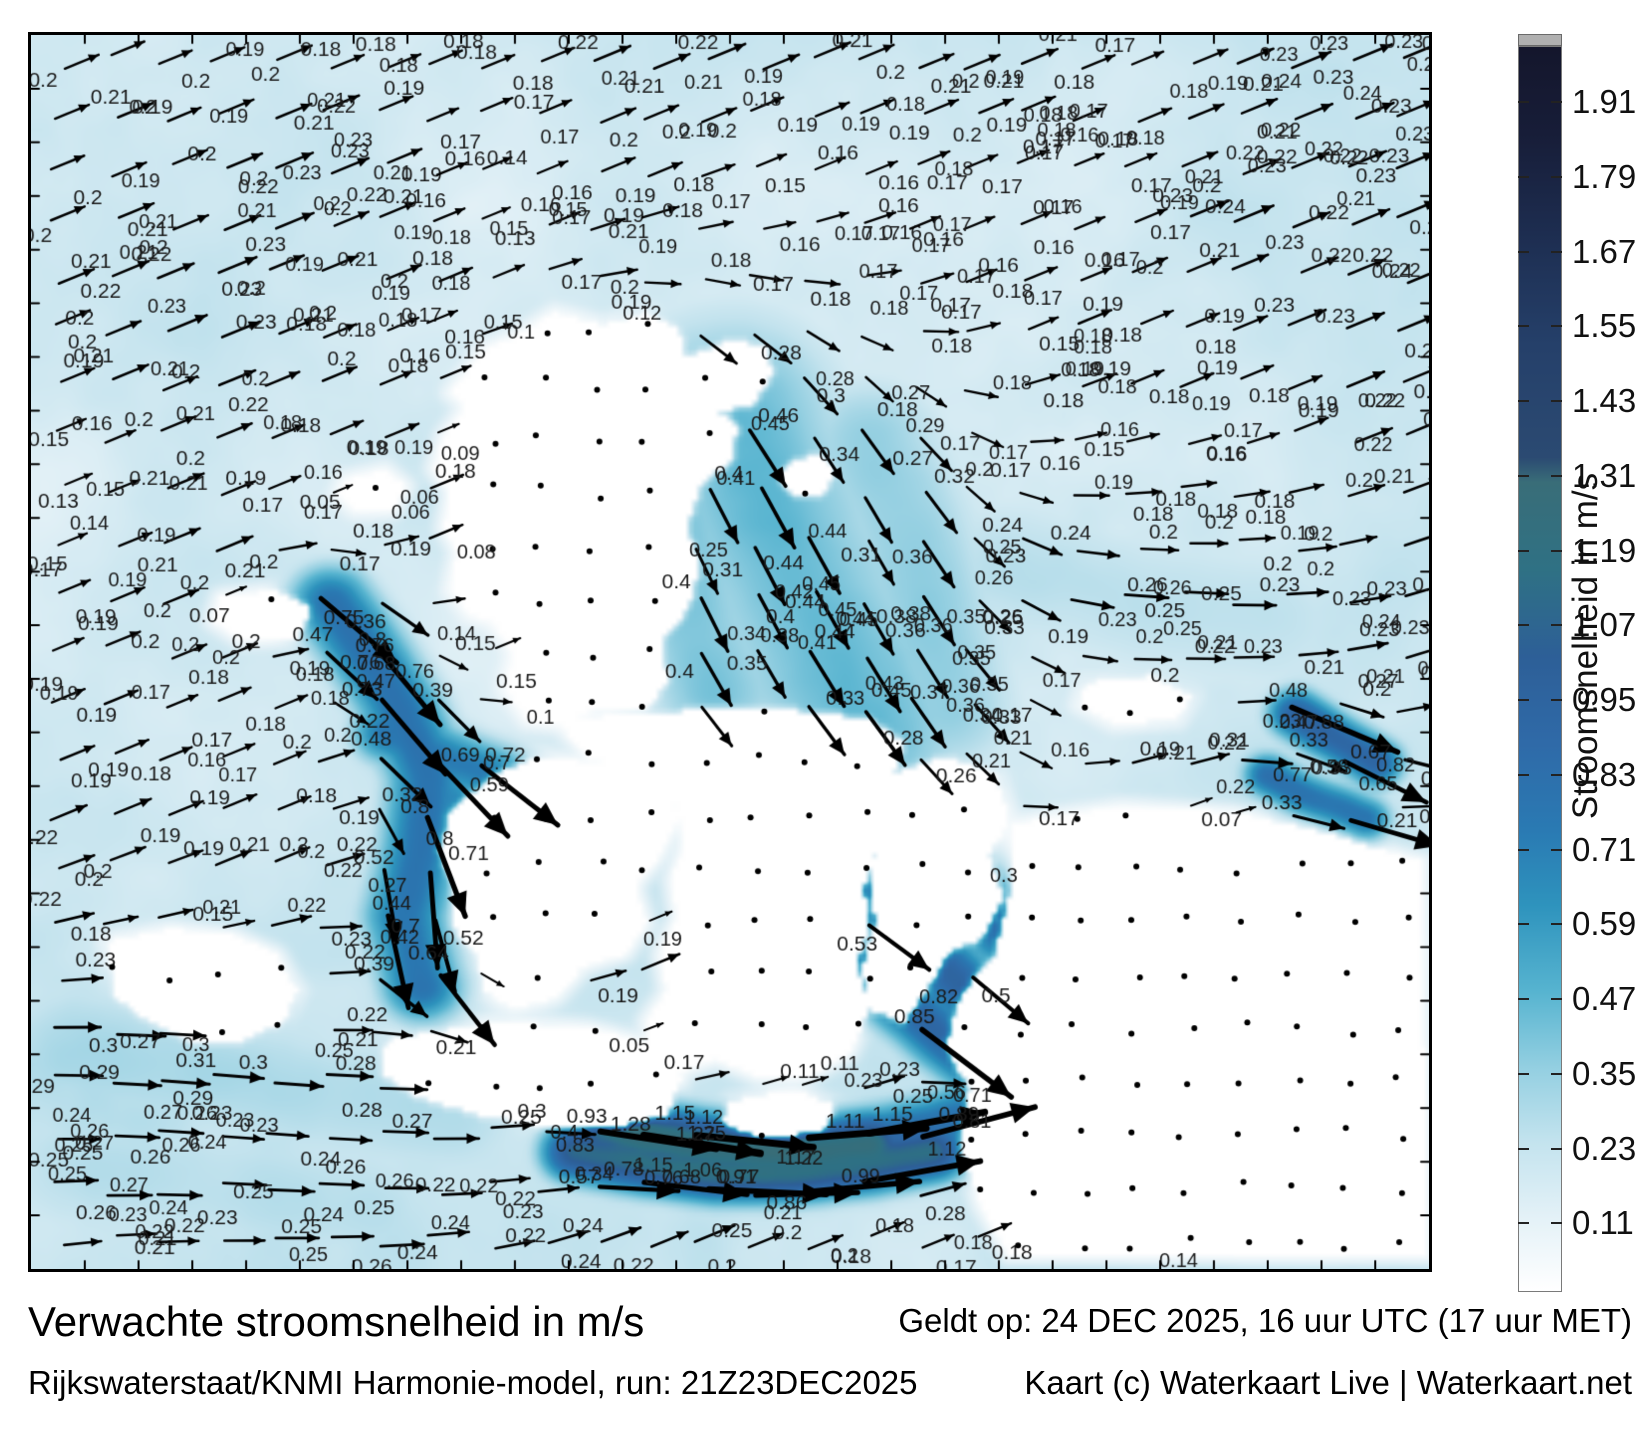 This screenshot has width=1650, height=1450. I want to click on colorbar-tick-label: 1.43, so click(1604, 401).